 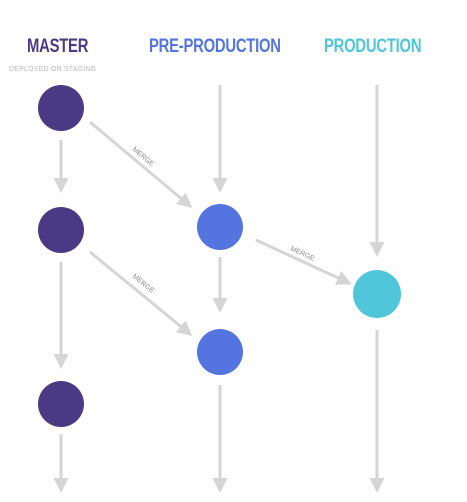 I want to click on production-column-title: PRODUCTION, so click(x=373, y=46).